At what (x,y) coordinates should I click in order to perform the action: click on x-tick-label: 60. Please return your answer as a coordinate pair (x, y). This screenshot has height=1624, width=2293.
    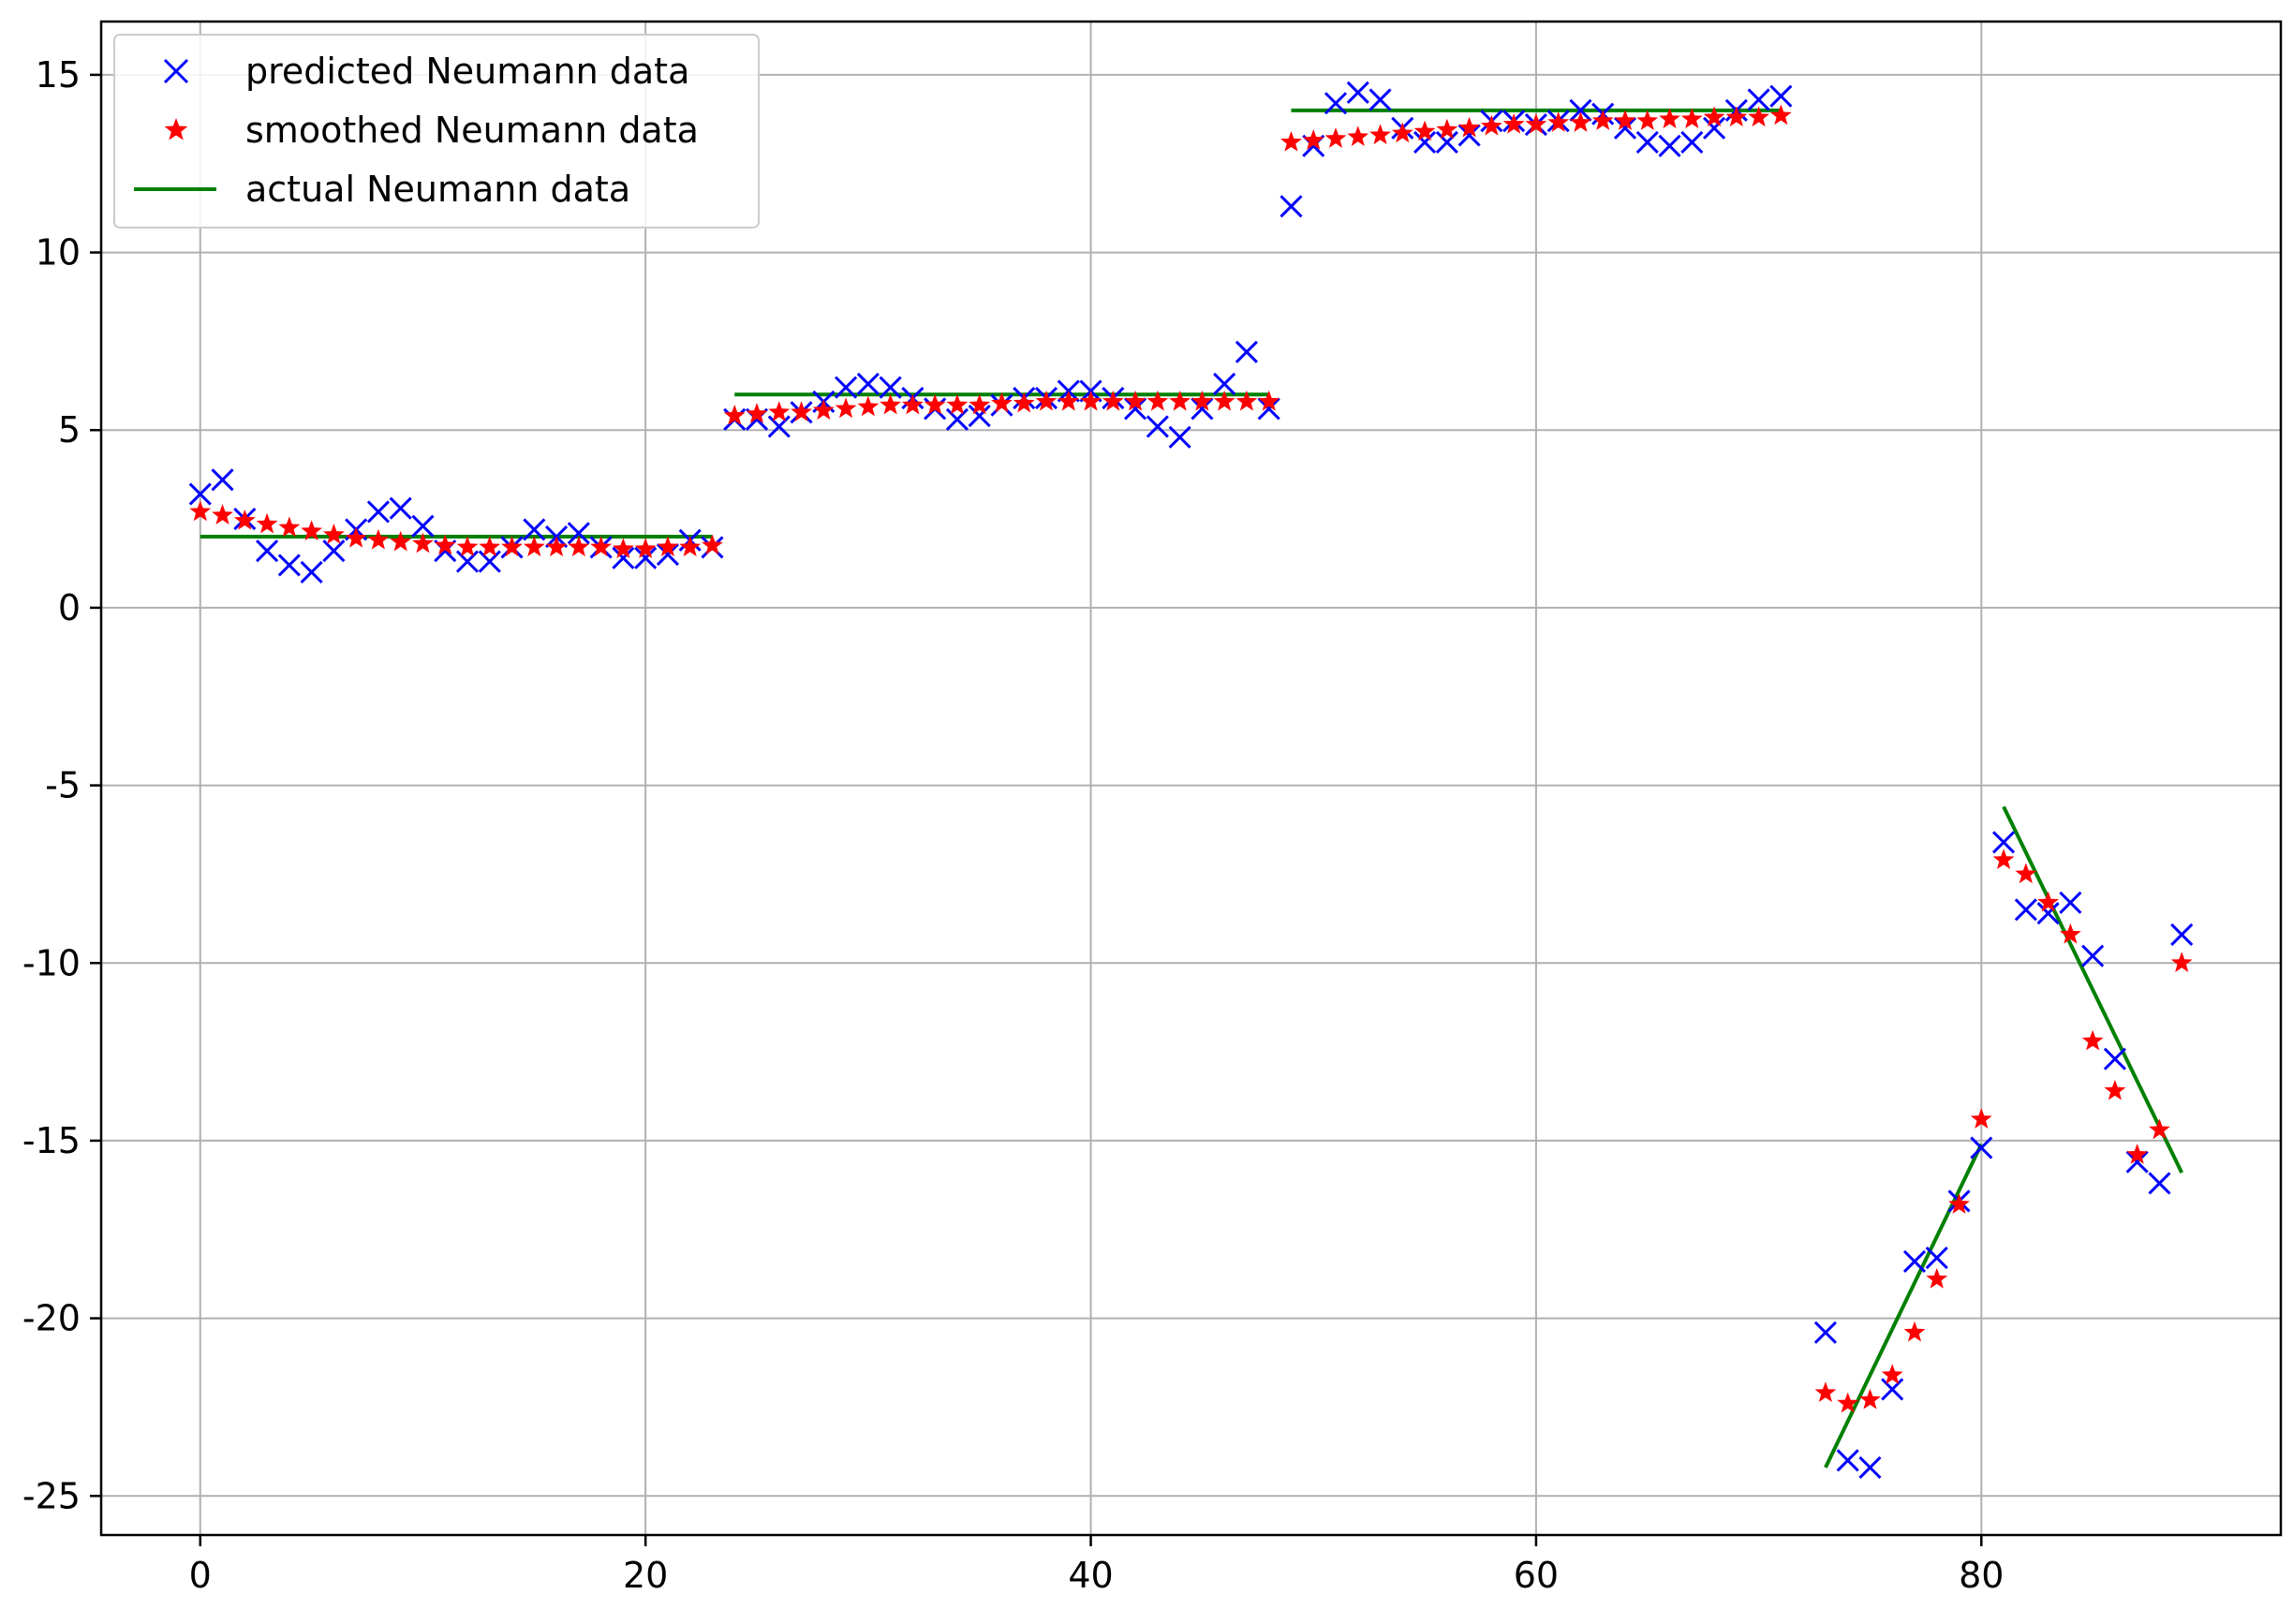
    Looking at the image, I should click on (1537, 1575).